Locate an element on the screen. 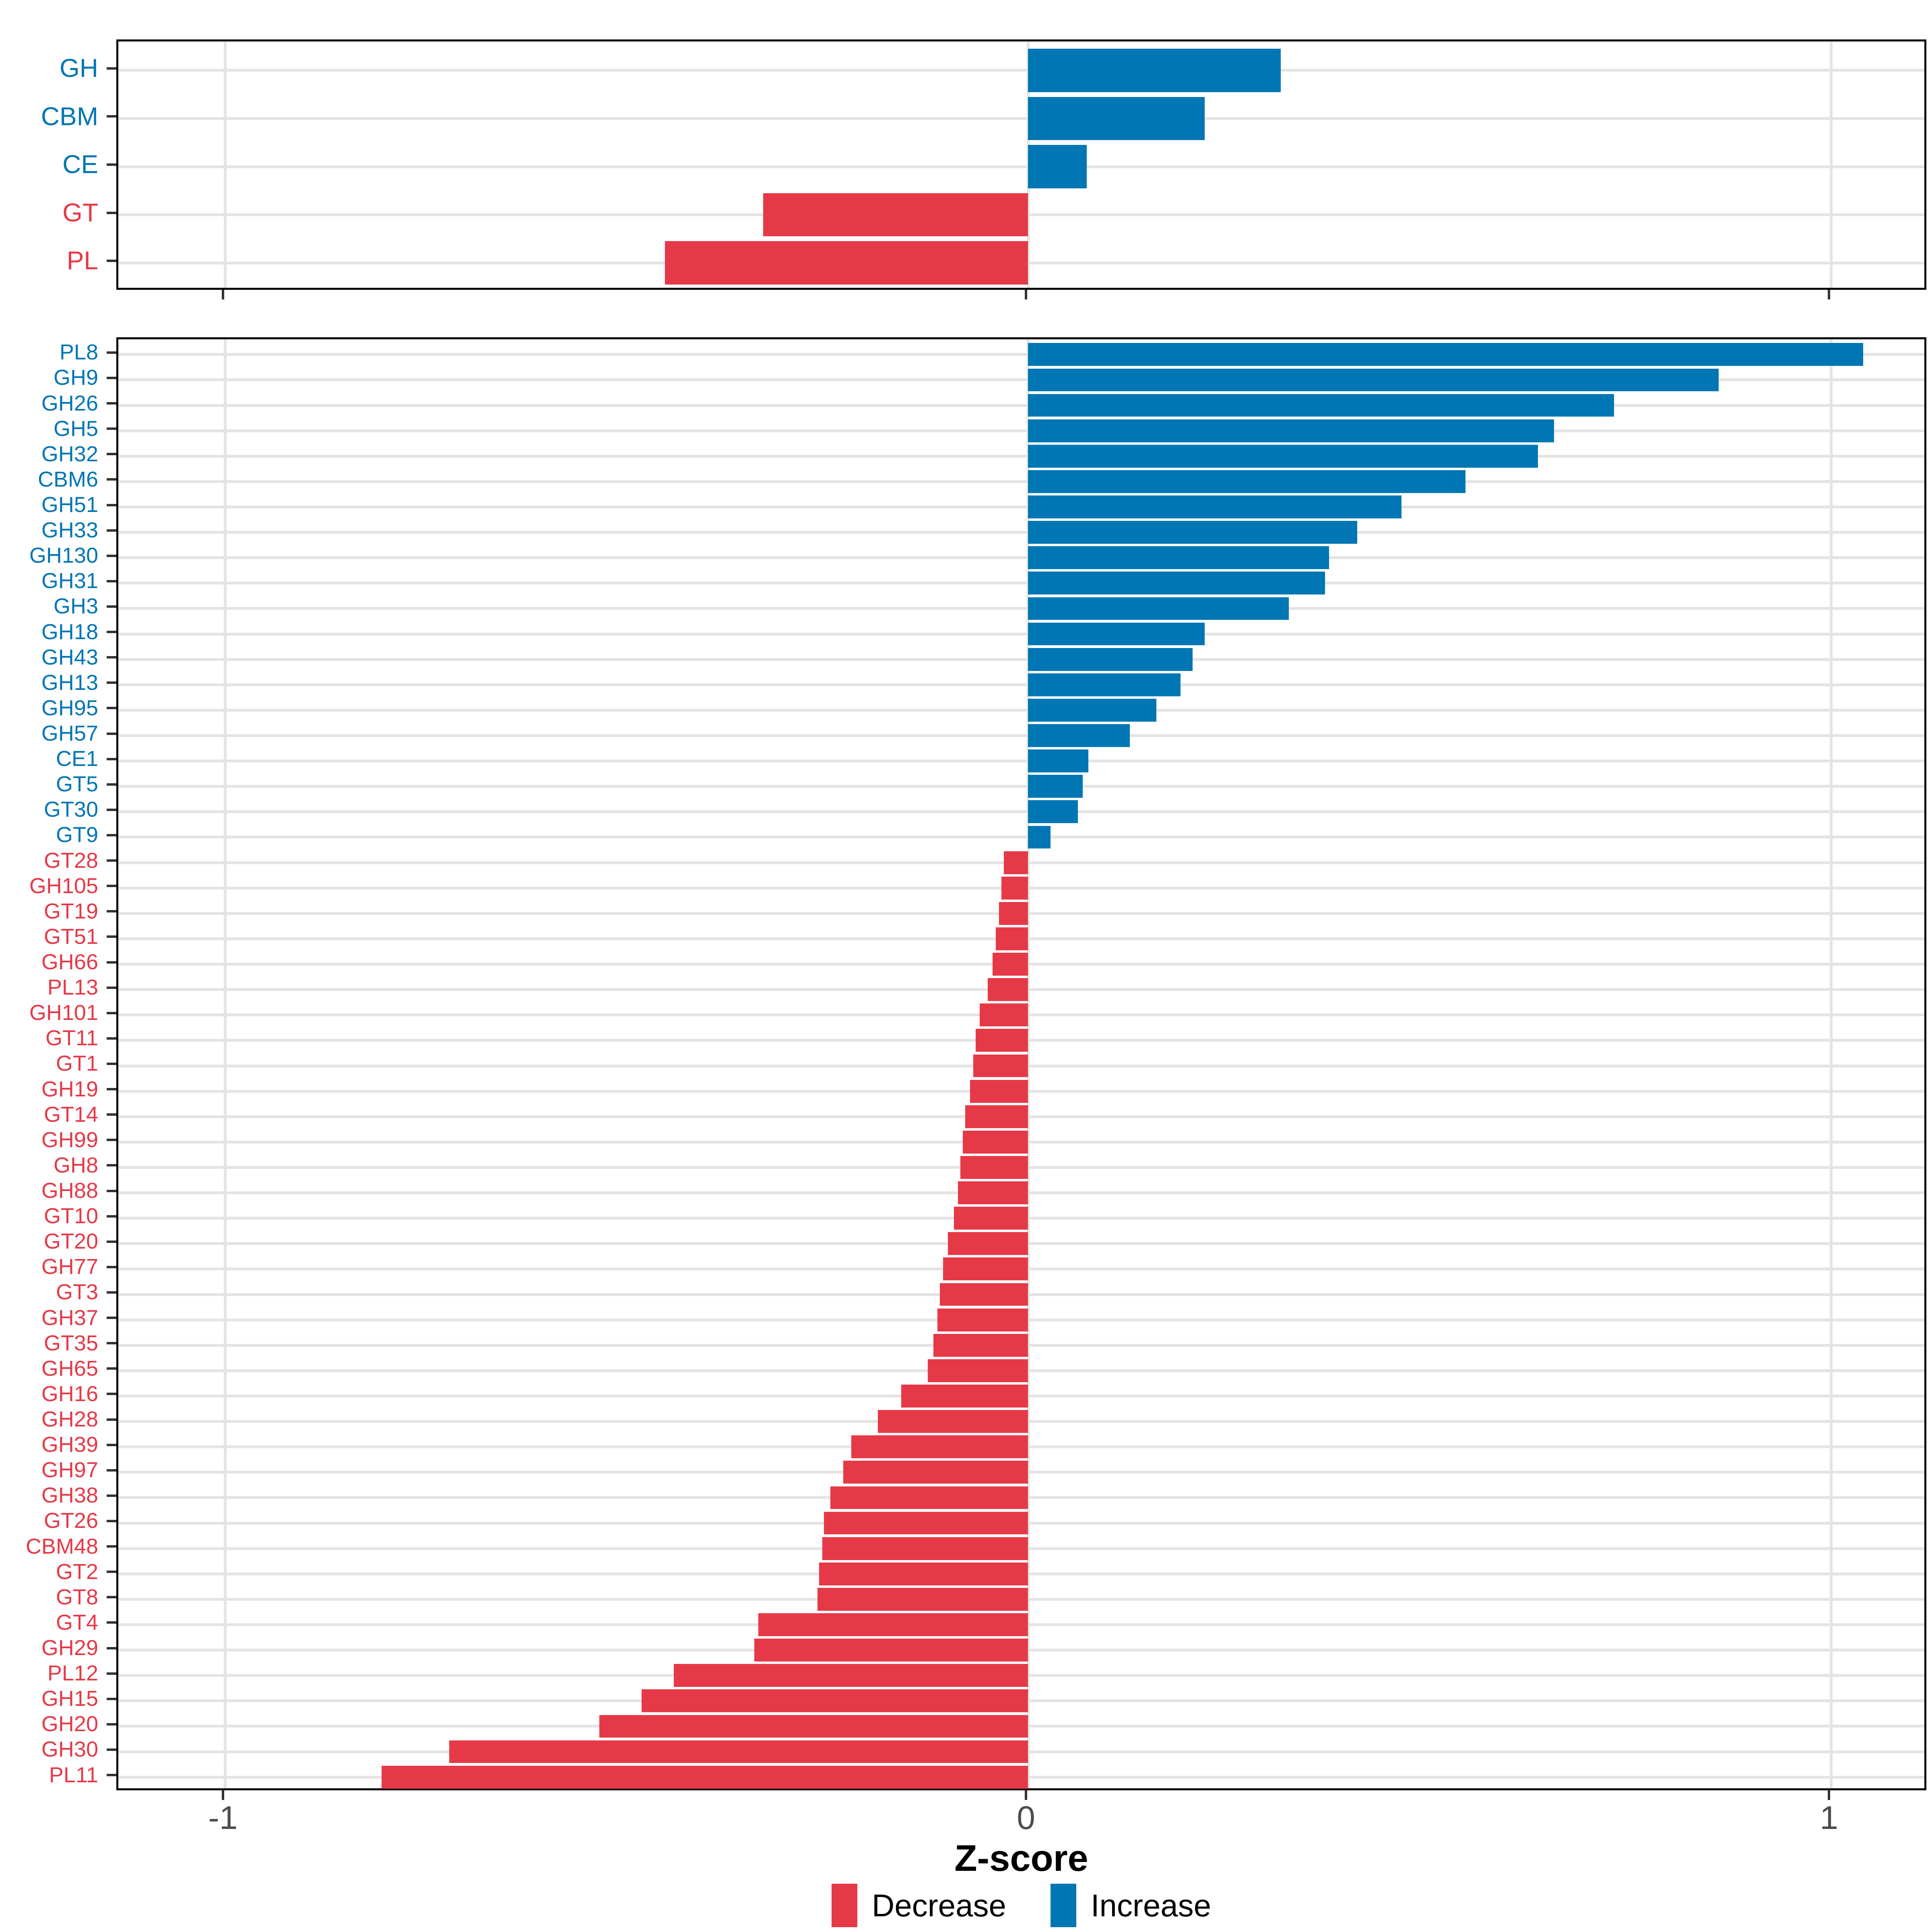 The image size is (1932, 1932). bar-GH8 is located at coordinates (994, 1167).